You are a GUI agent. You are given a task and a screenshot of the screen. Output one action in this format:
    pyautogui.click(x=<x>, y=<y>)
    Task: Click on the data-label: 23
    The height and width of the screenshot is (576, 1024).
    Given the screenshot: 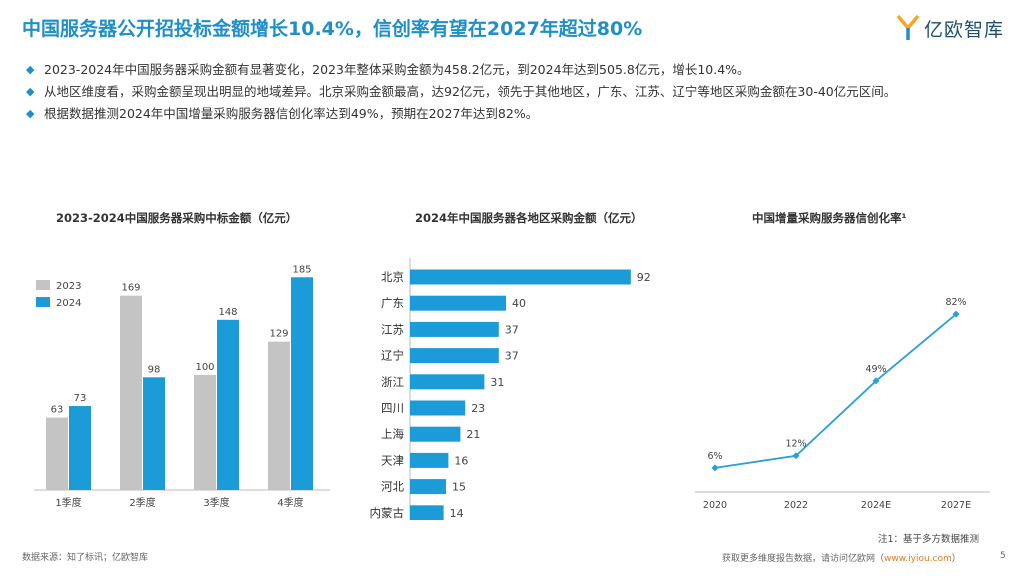 What is the action you would take?
    pyautogui.click(x=478, y=408)
    